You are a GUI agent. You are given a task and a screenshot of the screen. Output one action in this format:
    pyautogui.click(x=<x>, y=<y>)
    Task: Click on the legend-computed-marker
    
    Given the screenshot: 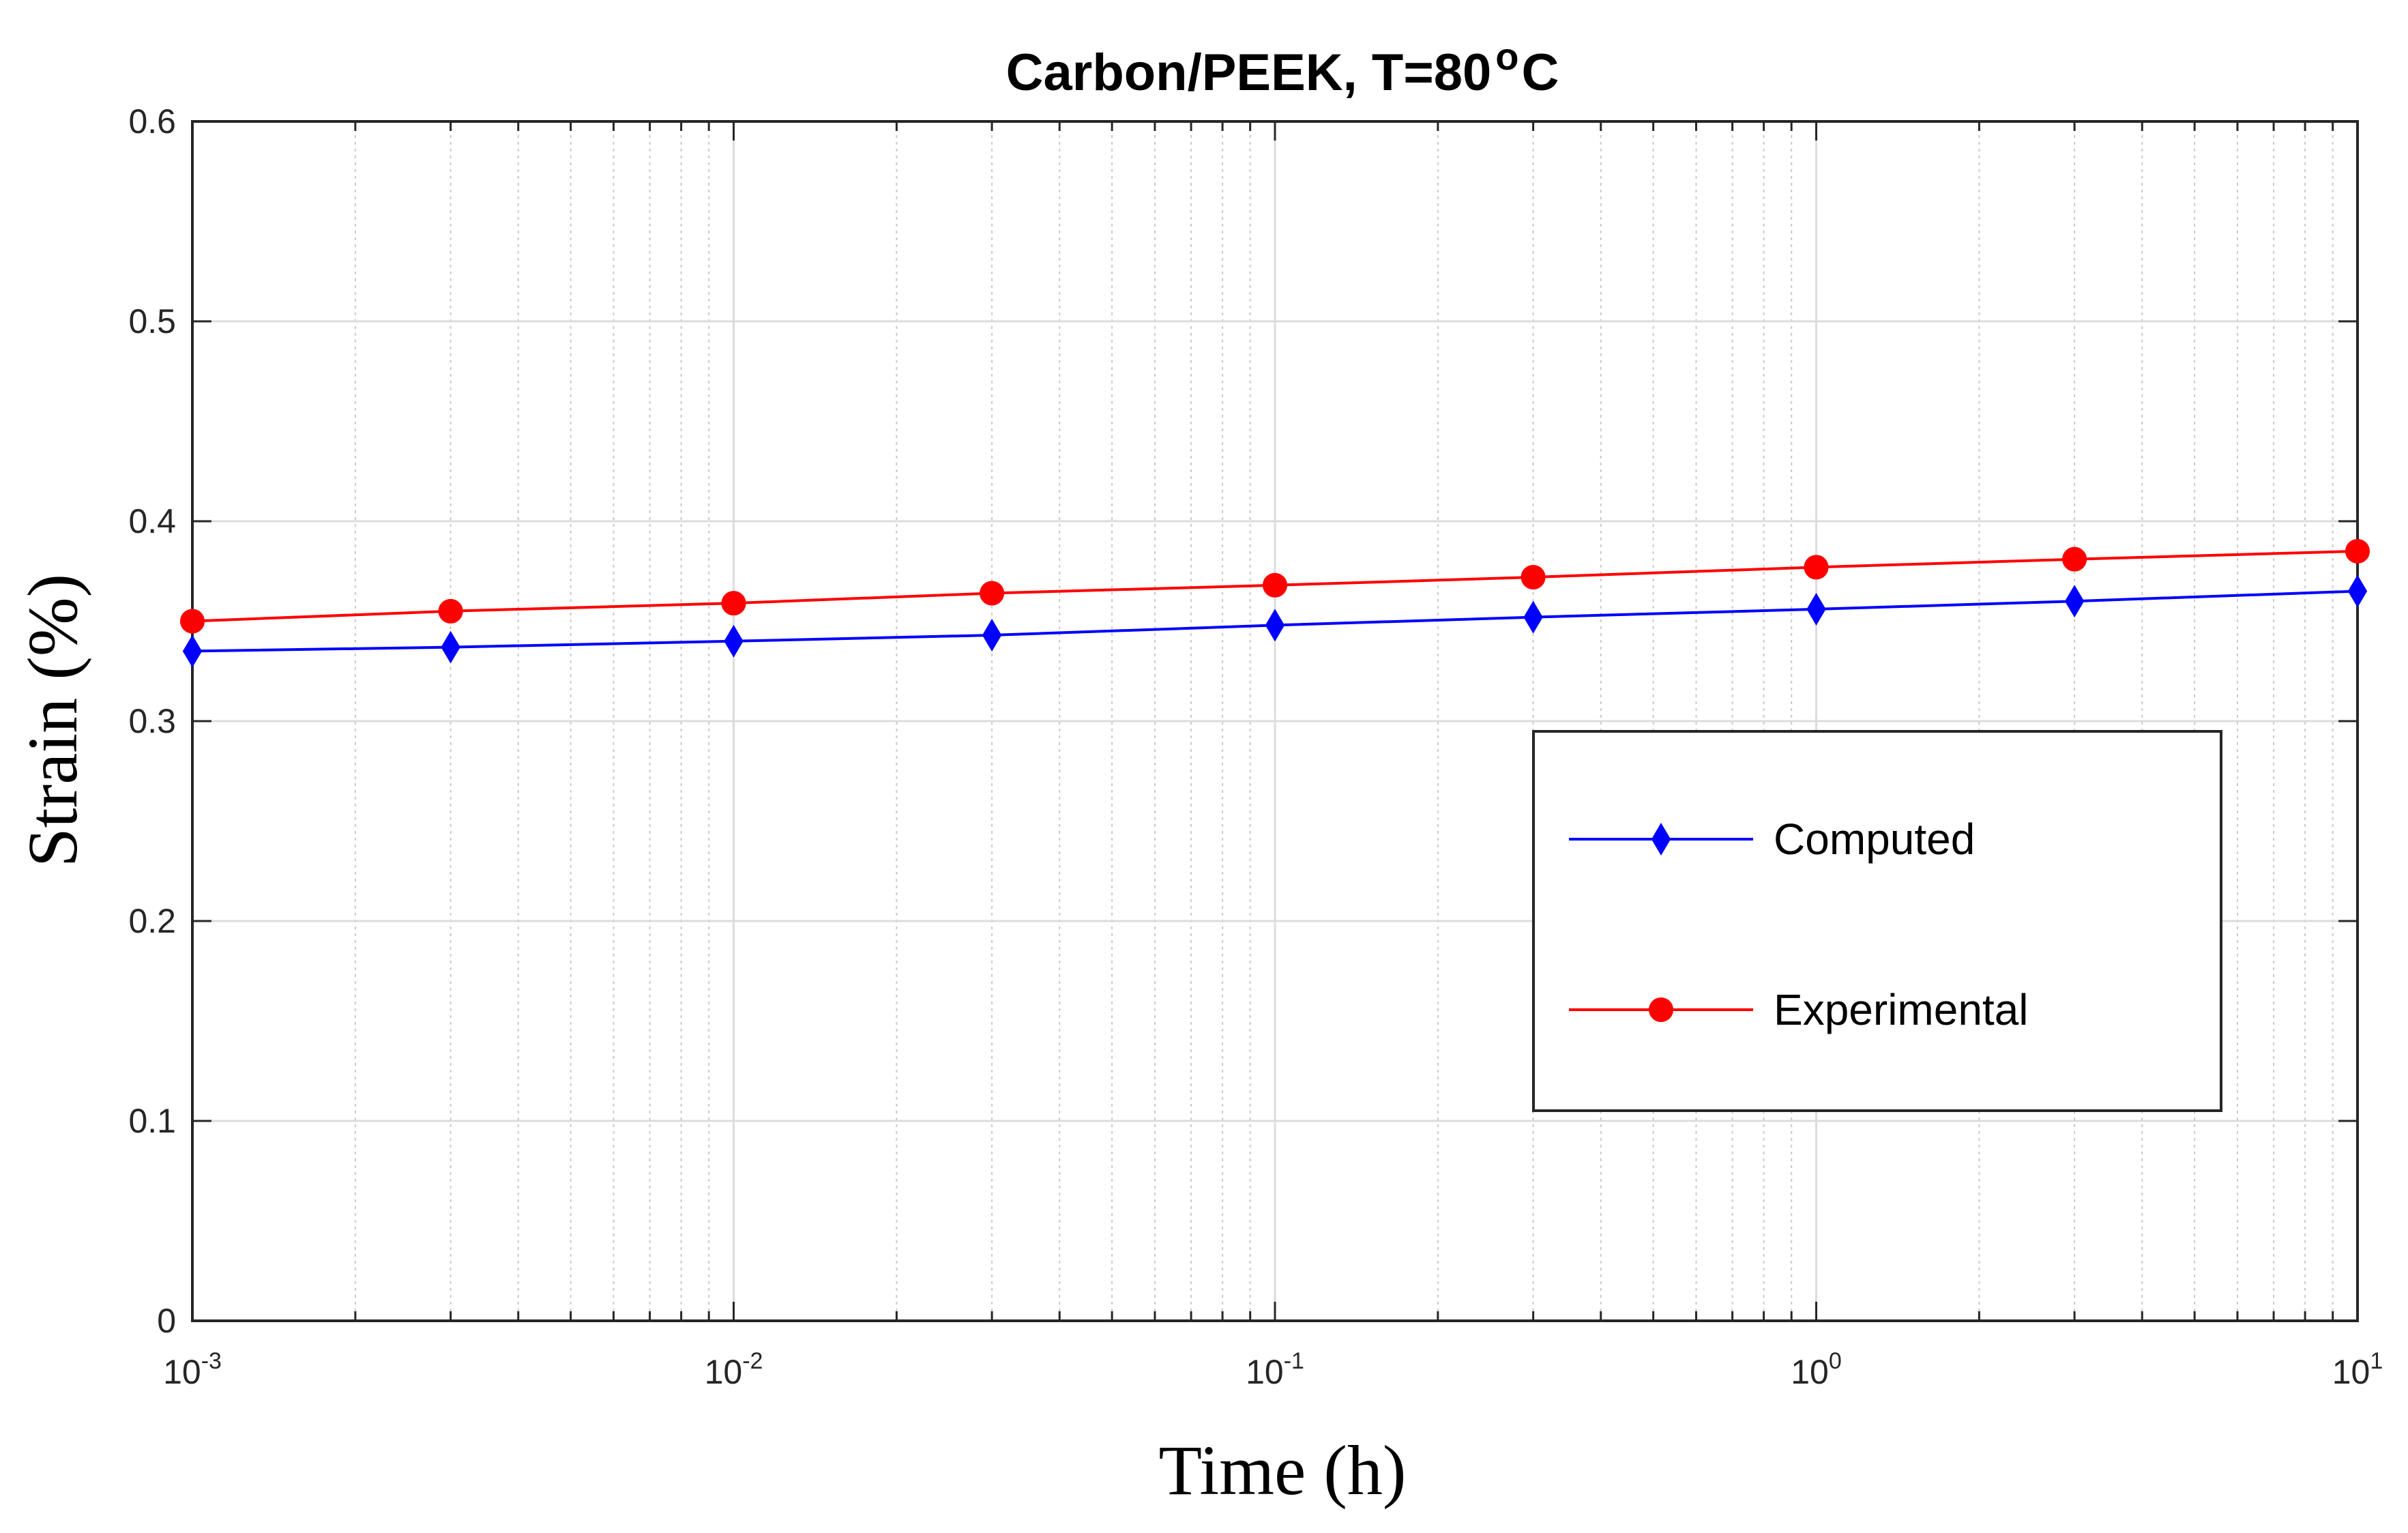 What is the action you would take?
    pyautogui.click(x=1661, y=839)
    